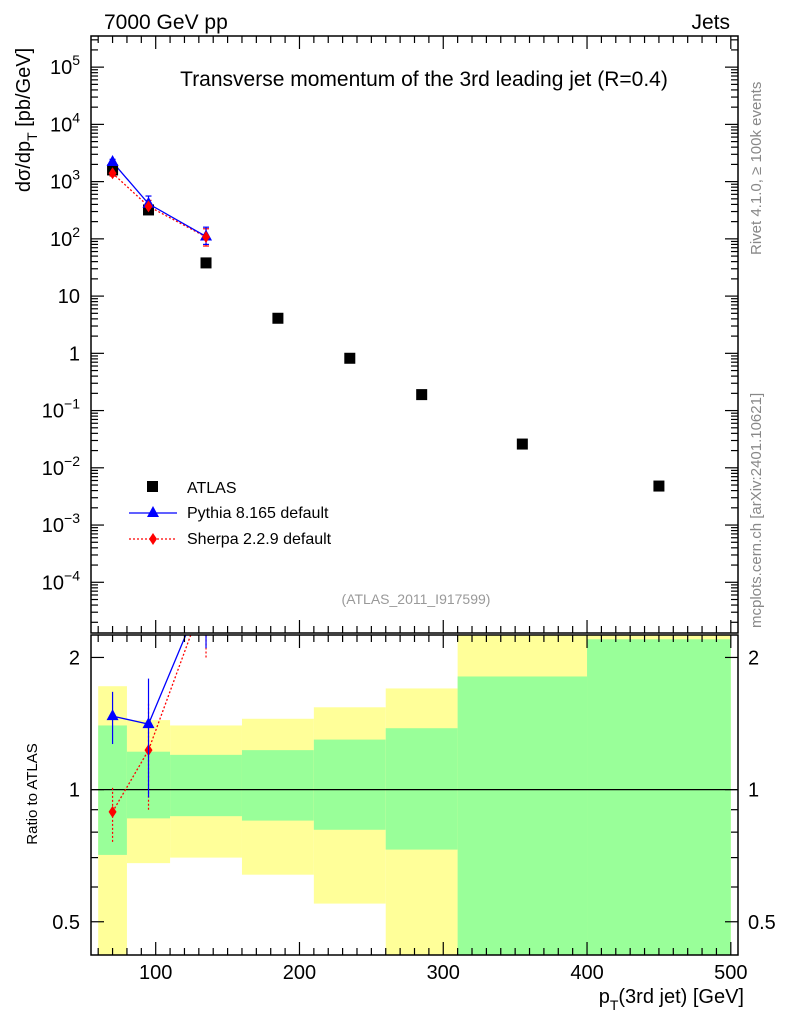  Describe the element at coordinates (61, 466) in the screenshot. I see `y-tick-label-top-7: 10⁻²` at that location.